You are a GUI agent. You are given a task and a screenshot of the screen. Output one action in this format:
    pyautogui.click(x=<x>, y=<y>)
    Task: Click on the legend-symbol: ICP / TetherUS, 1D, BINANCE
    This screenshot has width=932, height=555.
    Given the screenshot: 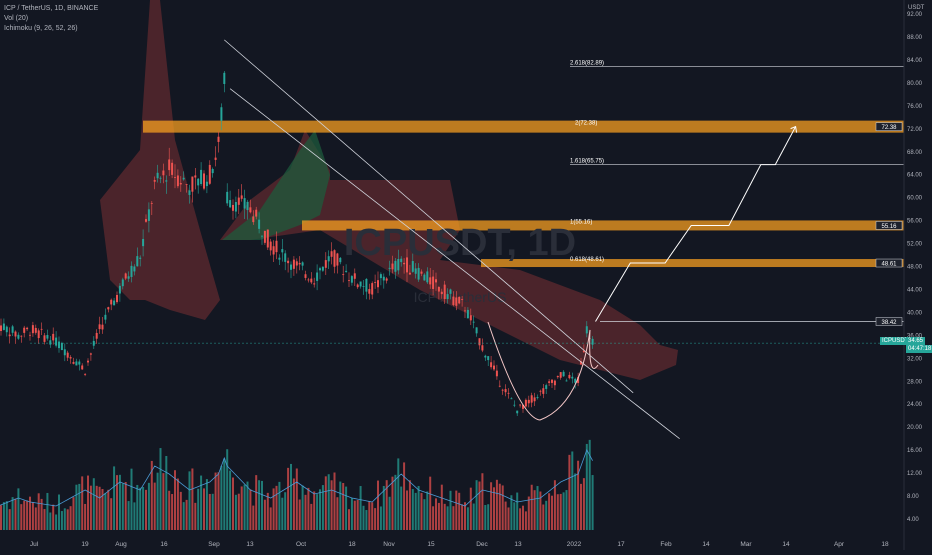 What is the action you would take?
    pyautogui.click(x=51, y=8)
    